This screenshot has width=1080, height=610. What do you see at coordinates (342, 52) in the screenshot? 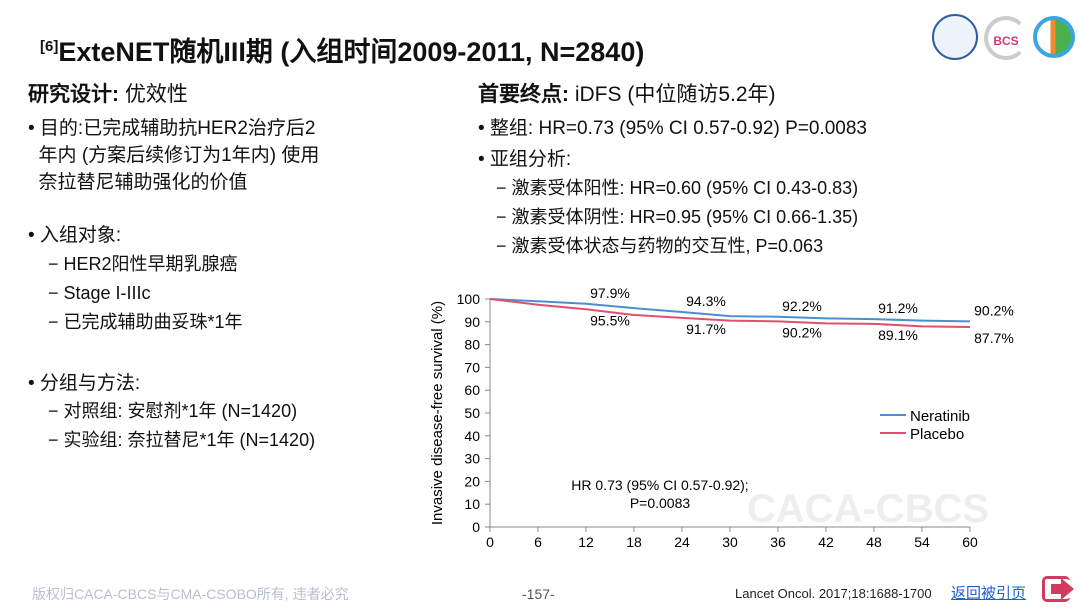
I see `slide-title: [6]ExteNET随机III期 (入组时间2009-2011, N=2840)` at bounding box center [342, 52].